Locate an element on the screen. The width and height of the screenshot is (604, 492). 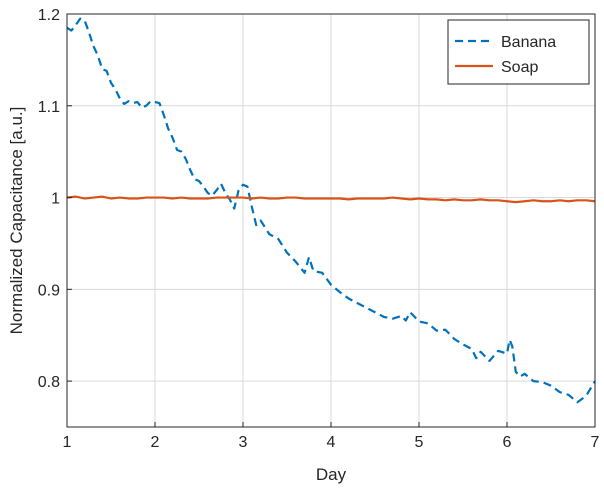
x-tick-label: 3 is located at coordinates (243, 442).